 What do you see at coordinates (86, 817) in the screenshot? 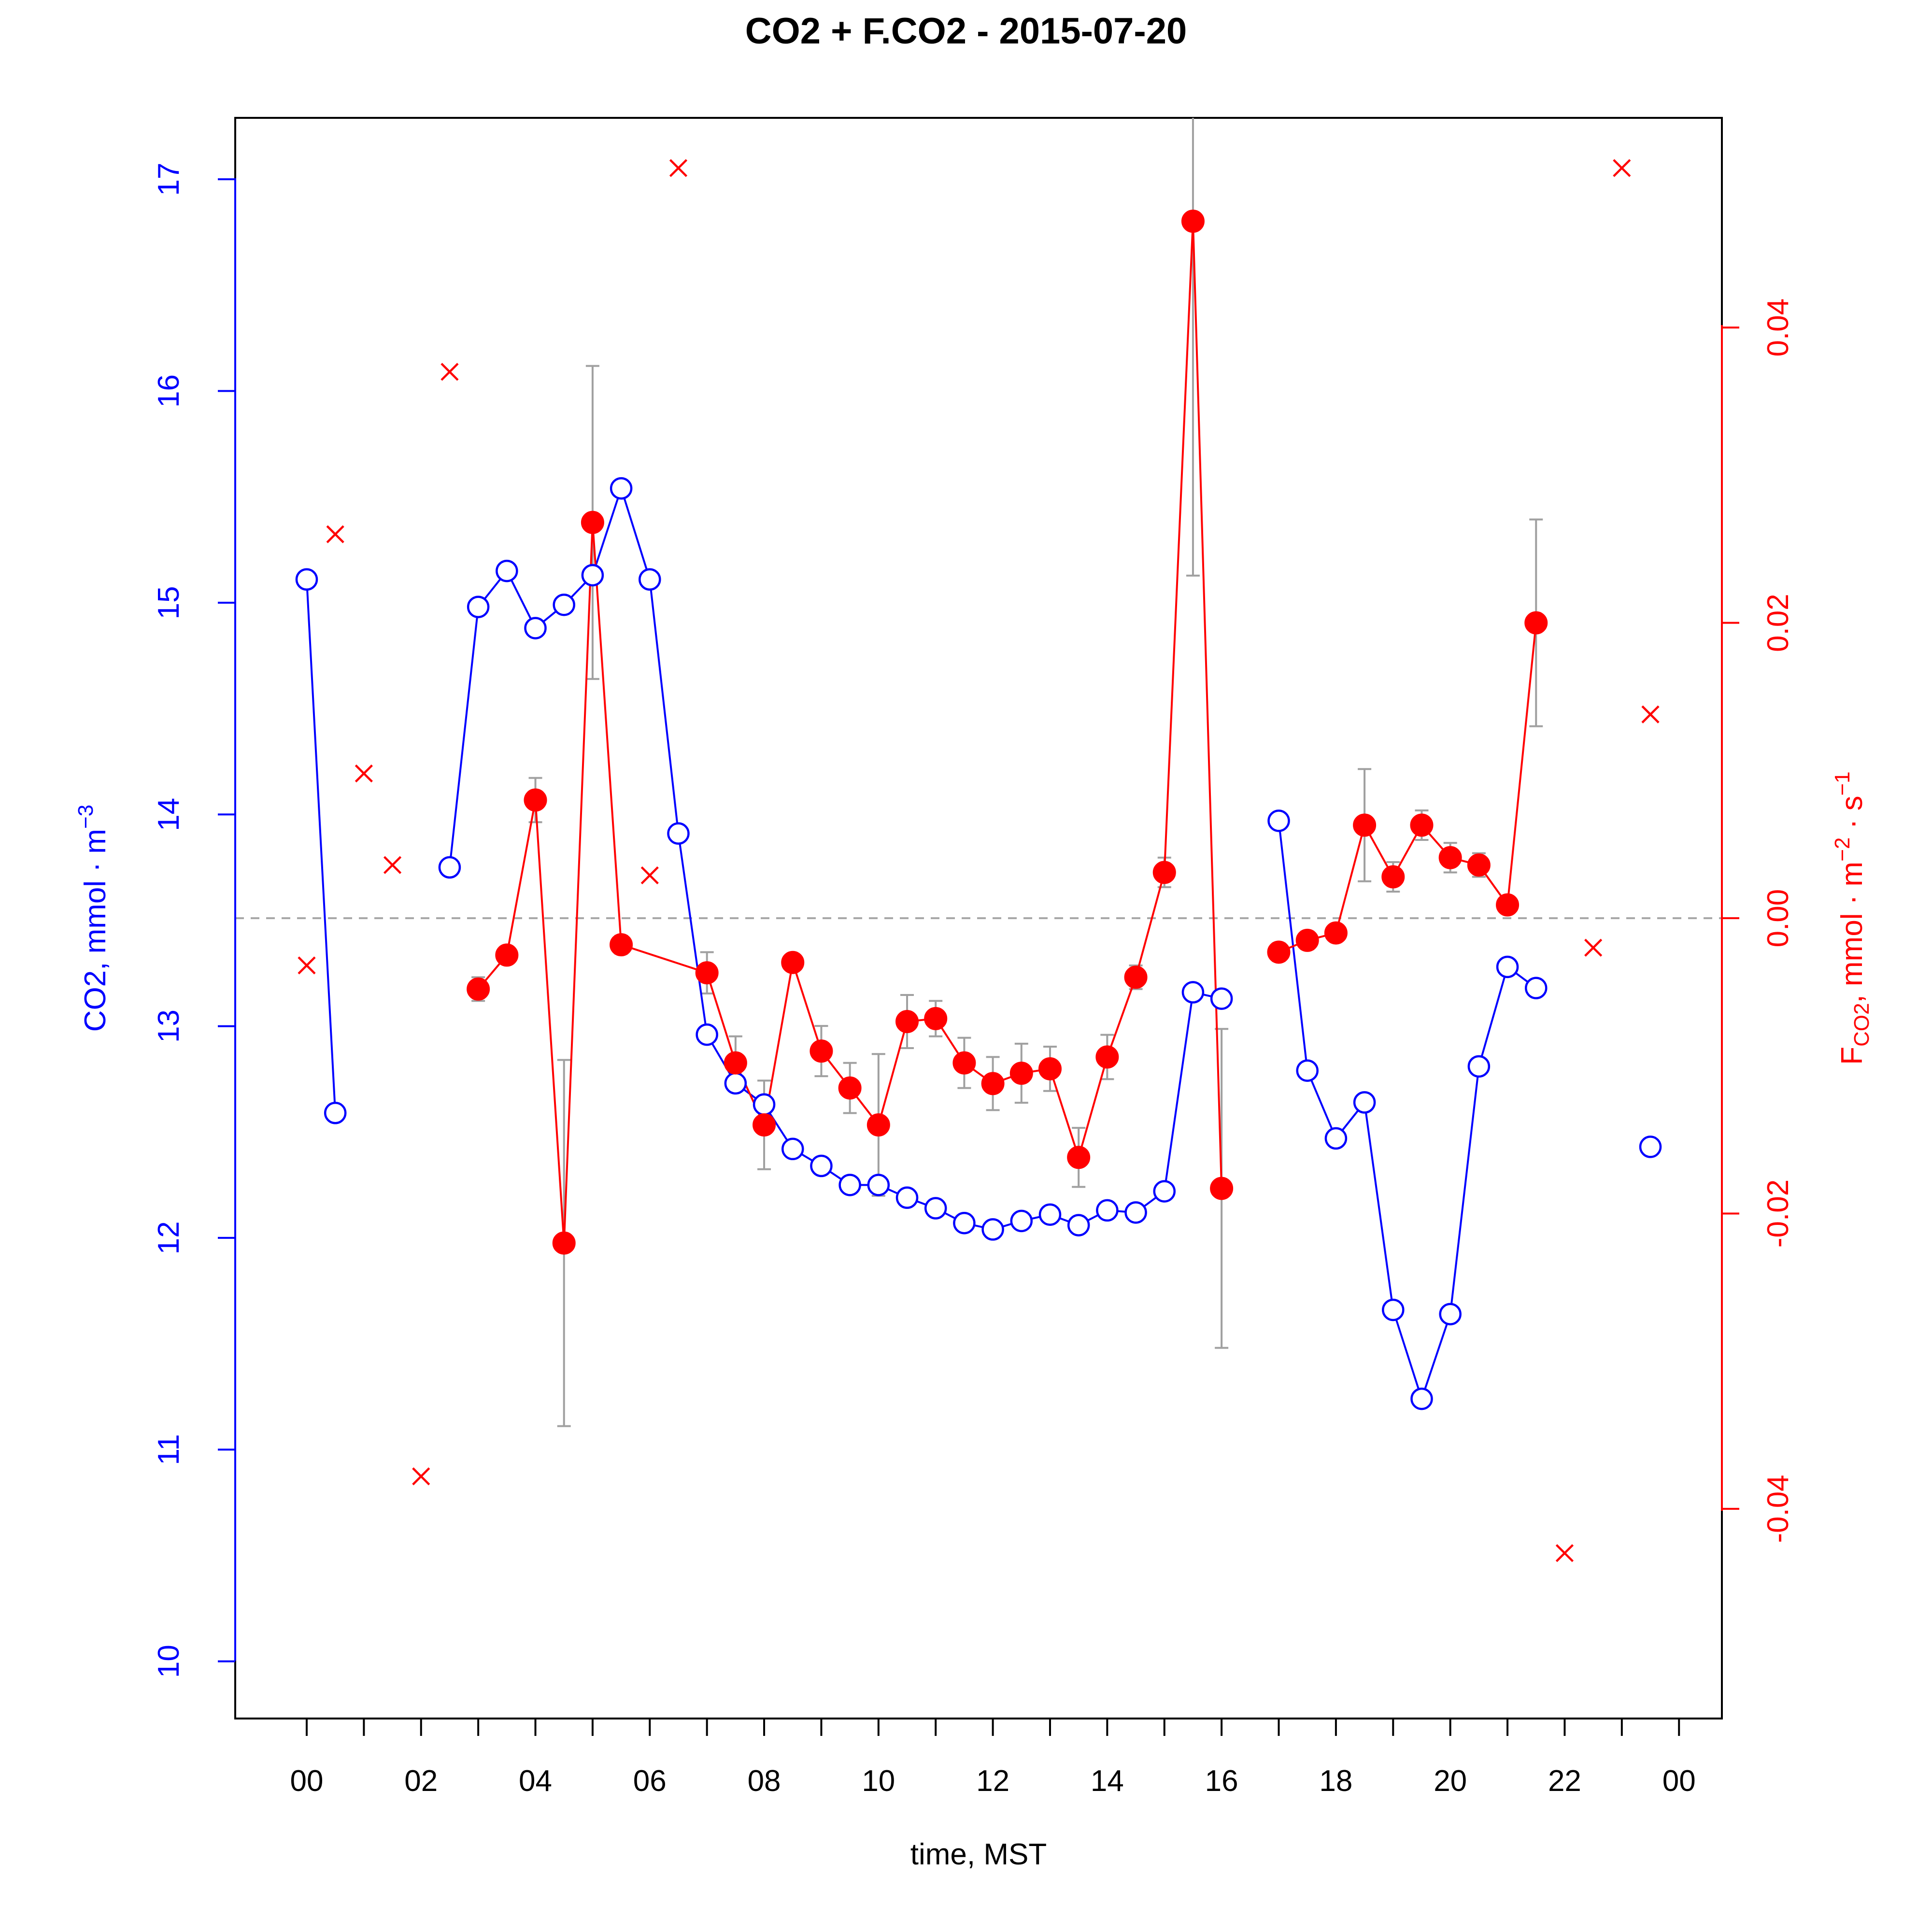
I see `y-left-axis-label-sup: −3` at bounding box center [86, 817].